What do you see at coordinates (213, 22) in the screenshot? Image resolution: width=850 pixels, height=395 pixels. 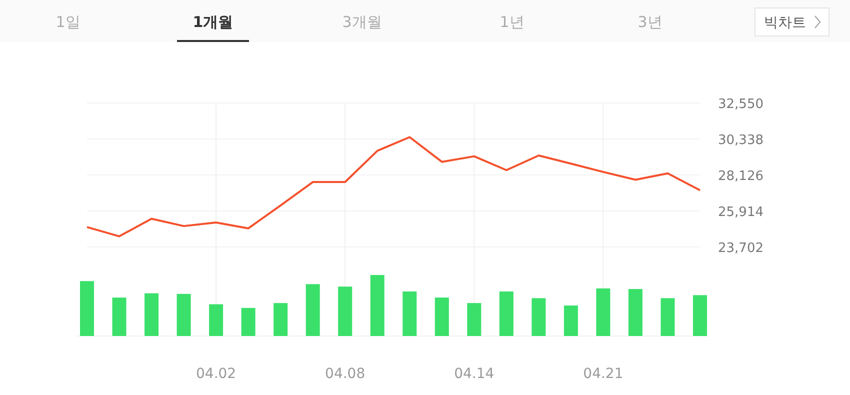 I see `text: 1개월` at bounding box center [213, 22].